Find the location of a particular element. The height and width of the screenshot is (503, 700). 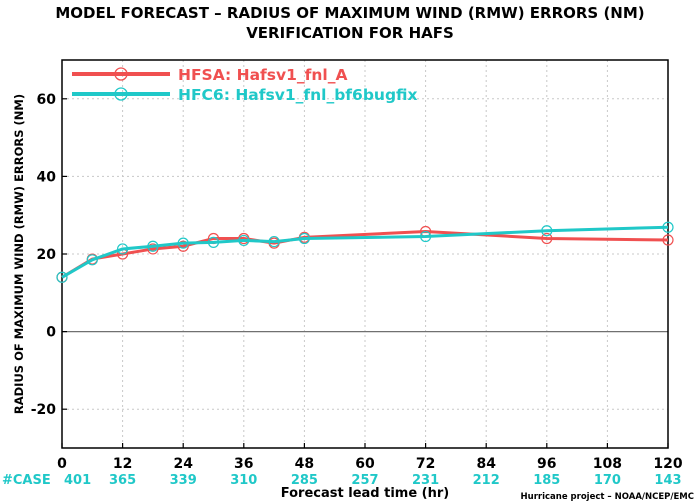

chart-title-line2: VERIFICATION FOR HAFS is located at coordinates (350, 33).